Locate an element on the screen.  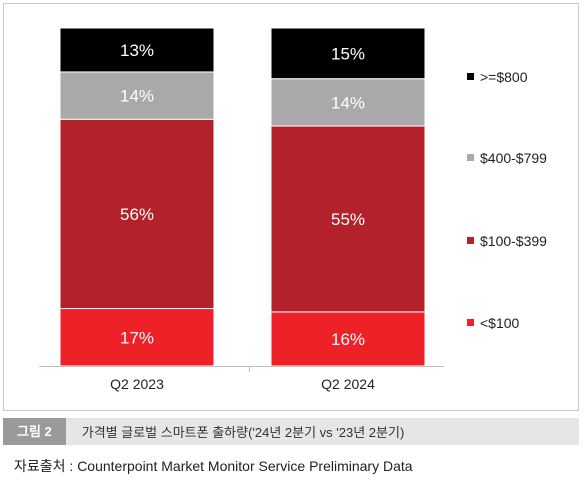
data-label: 55% is located at coordinates (348, 219).